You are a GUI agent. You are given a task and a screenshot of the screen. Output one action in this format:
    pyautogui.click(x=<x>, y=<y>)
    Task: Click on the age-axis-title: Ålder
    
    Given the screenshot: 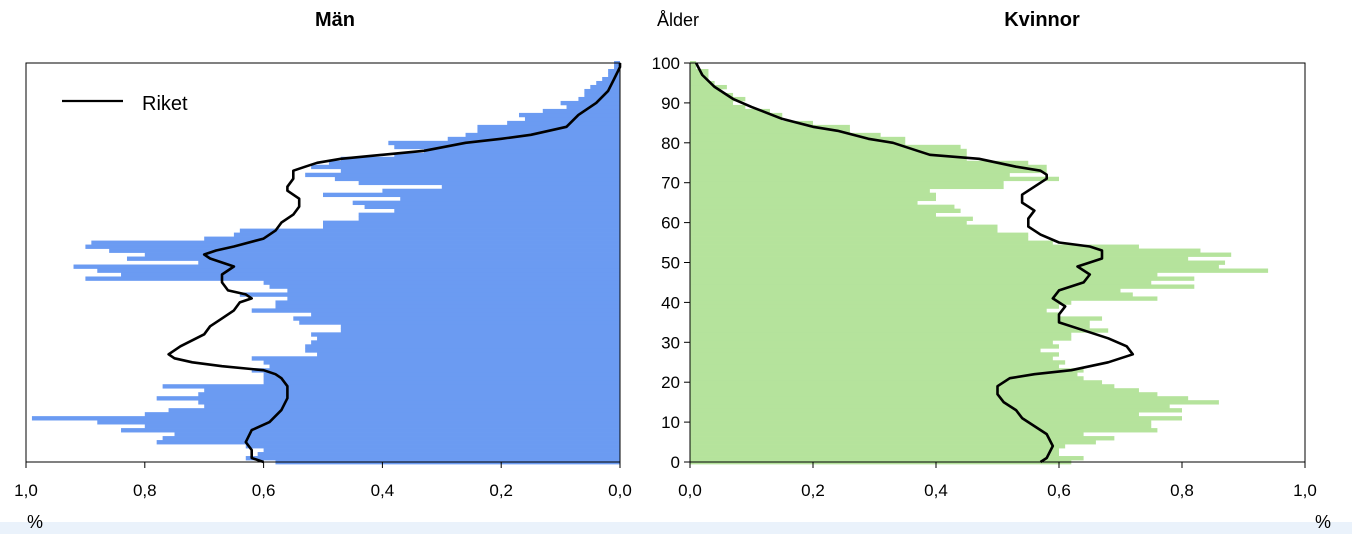 What is the action you would take?
    pyautogui.click(x=678, y=20)
    